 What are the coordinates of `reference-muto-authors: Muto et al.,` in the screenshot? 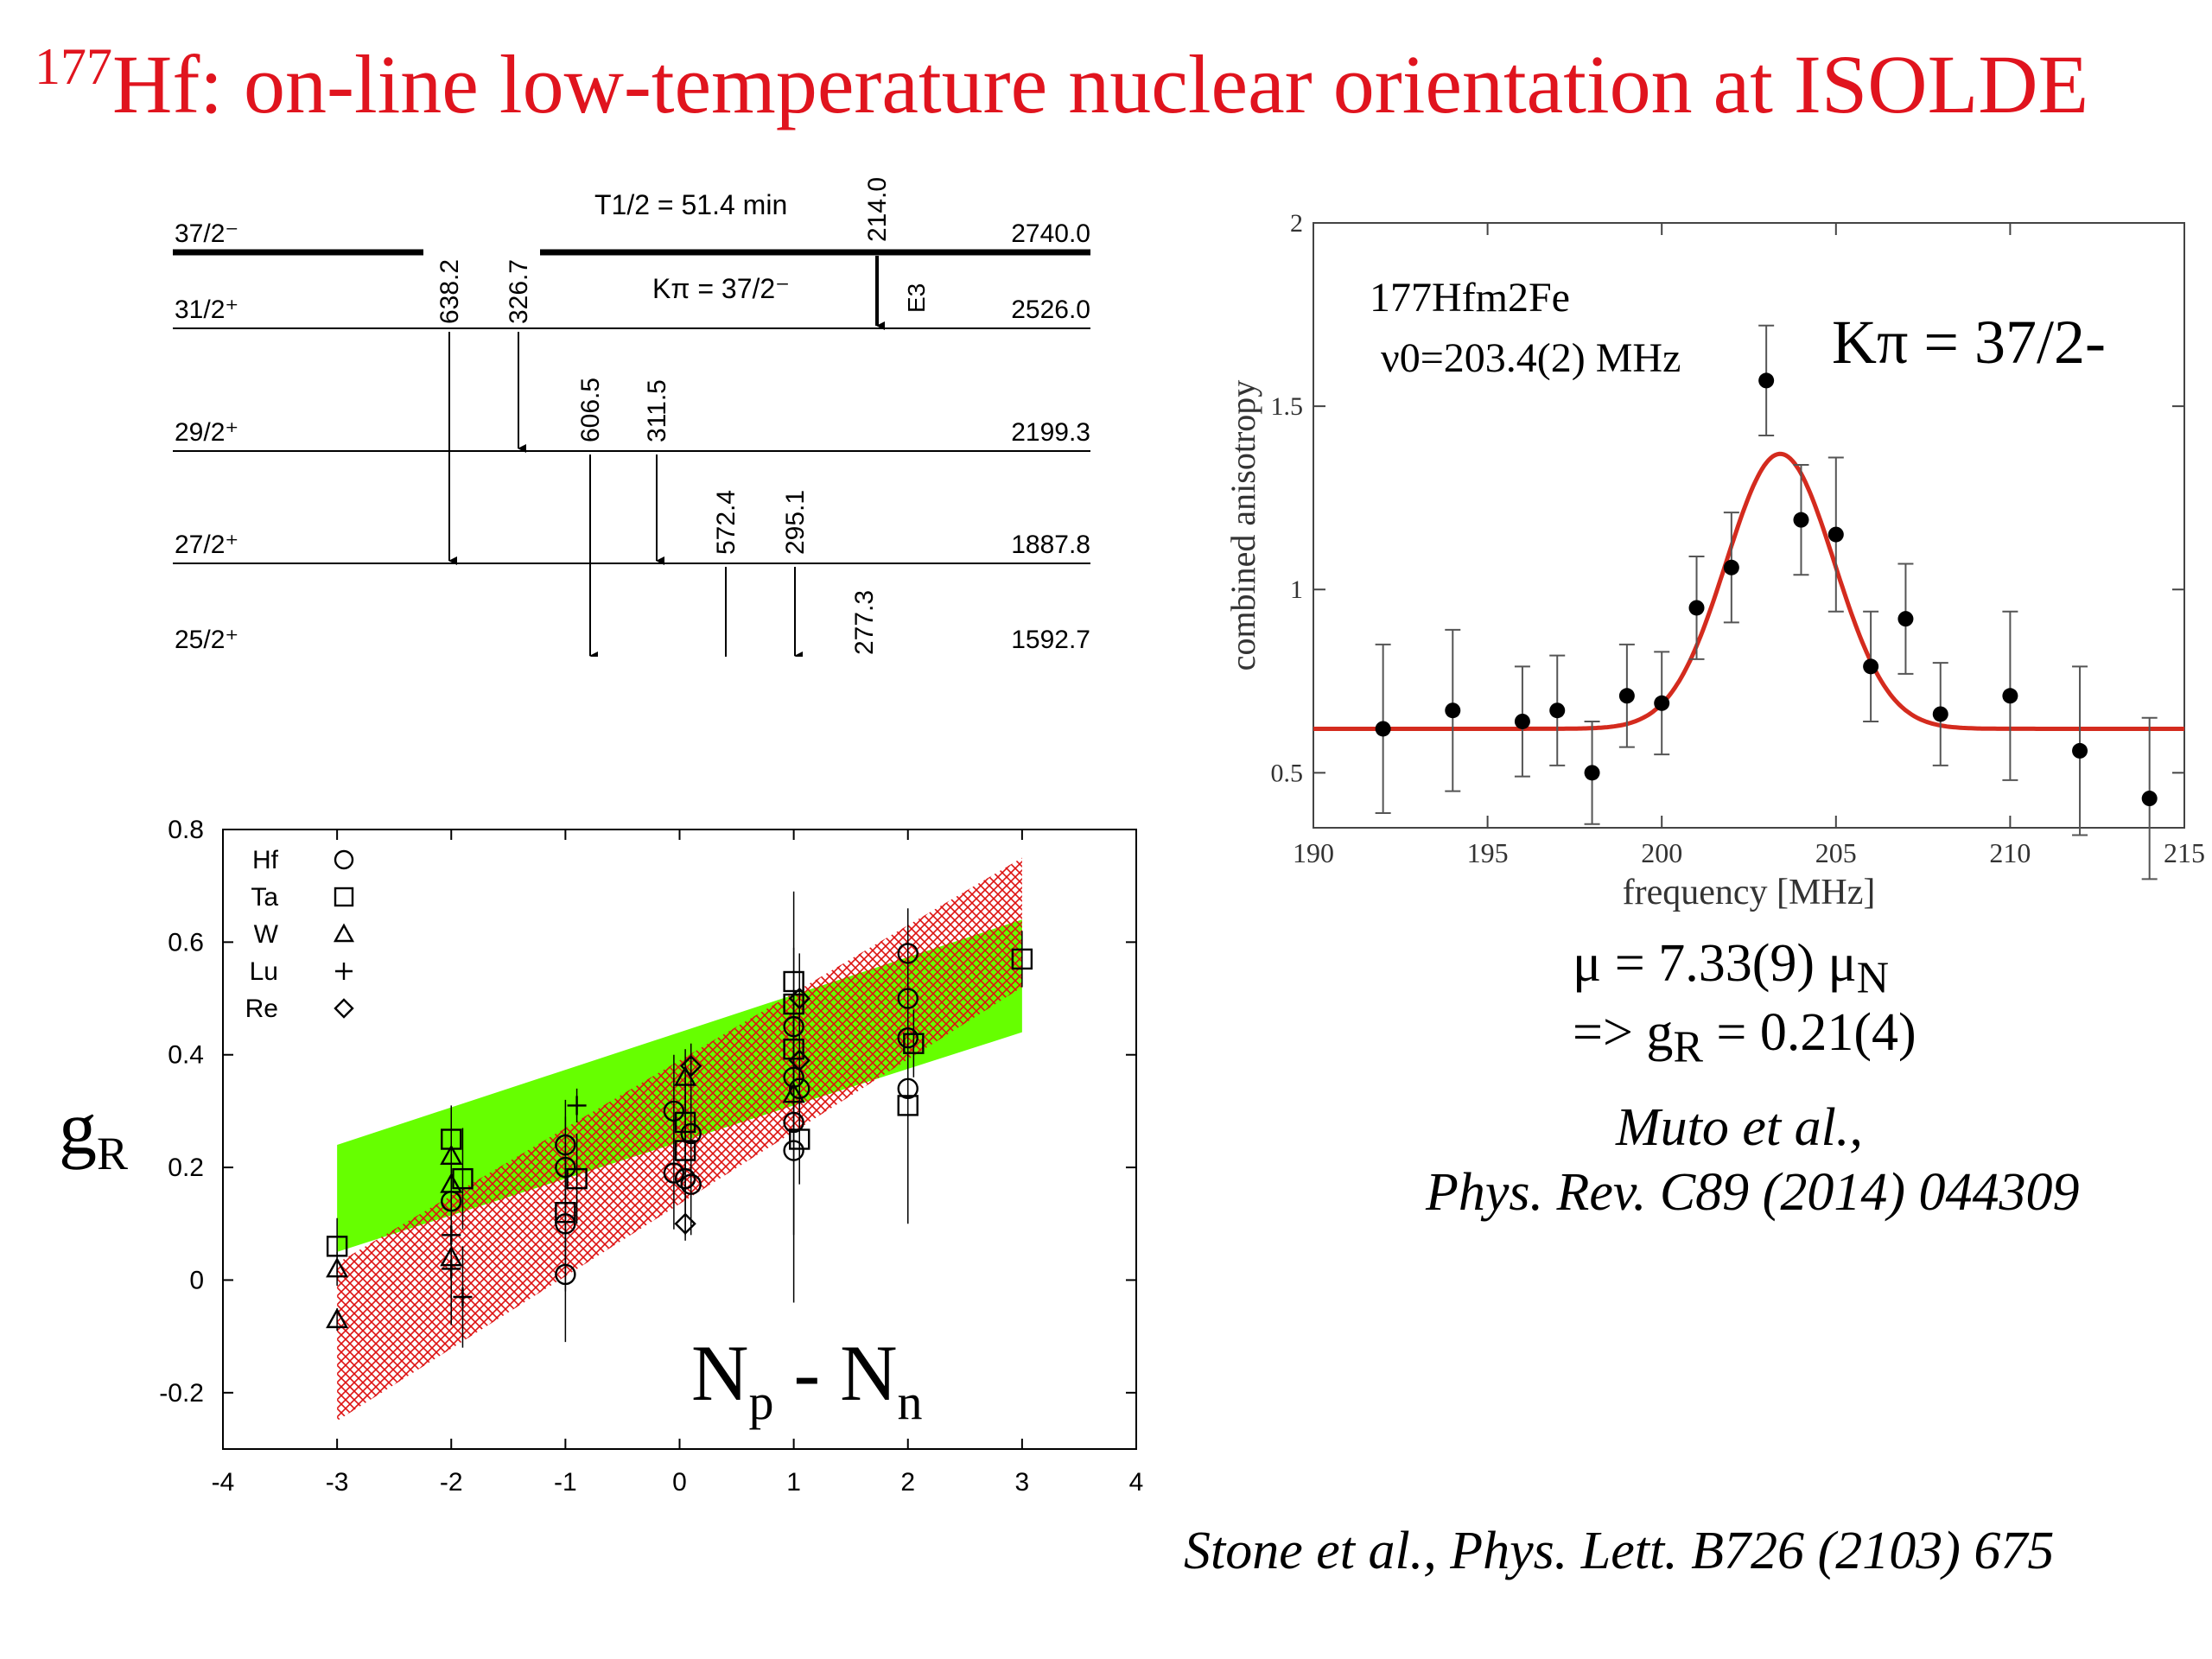 It's located at (1739, 1127).